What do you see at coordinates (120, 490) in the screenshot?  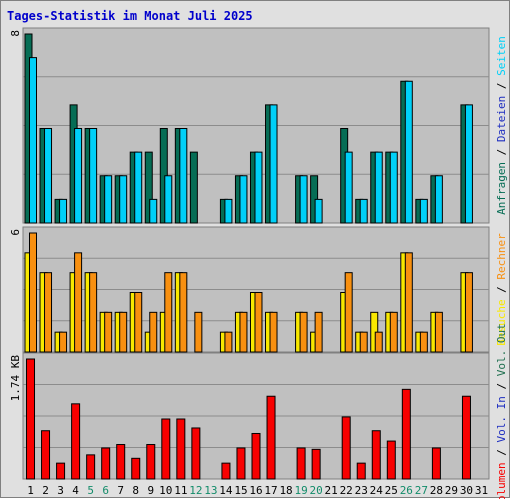 I see `x-tick-label-7: 7` at bounding box center [120, 490].